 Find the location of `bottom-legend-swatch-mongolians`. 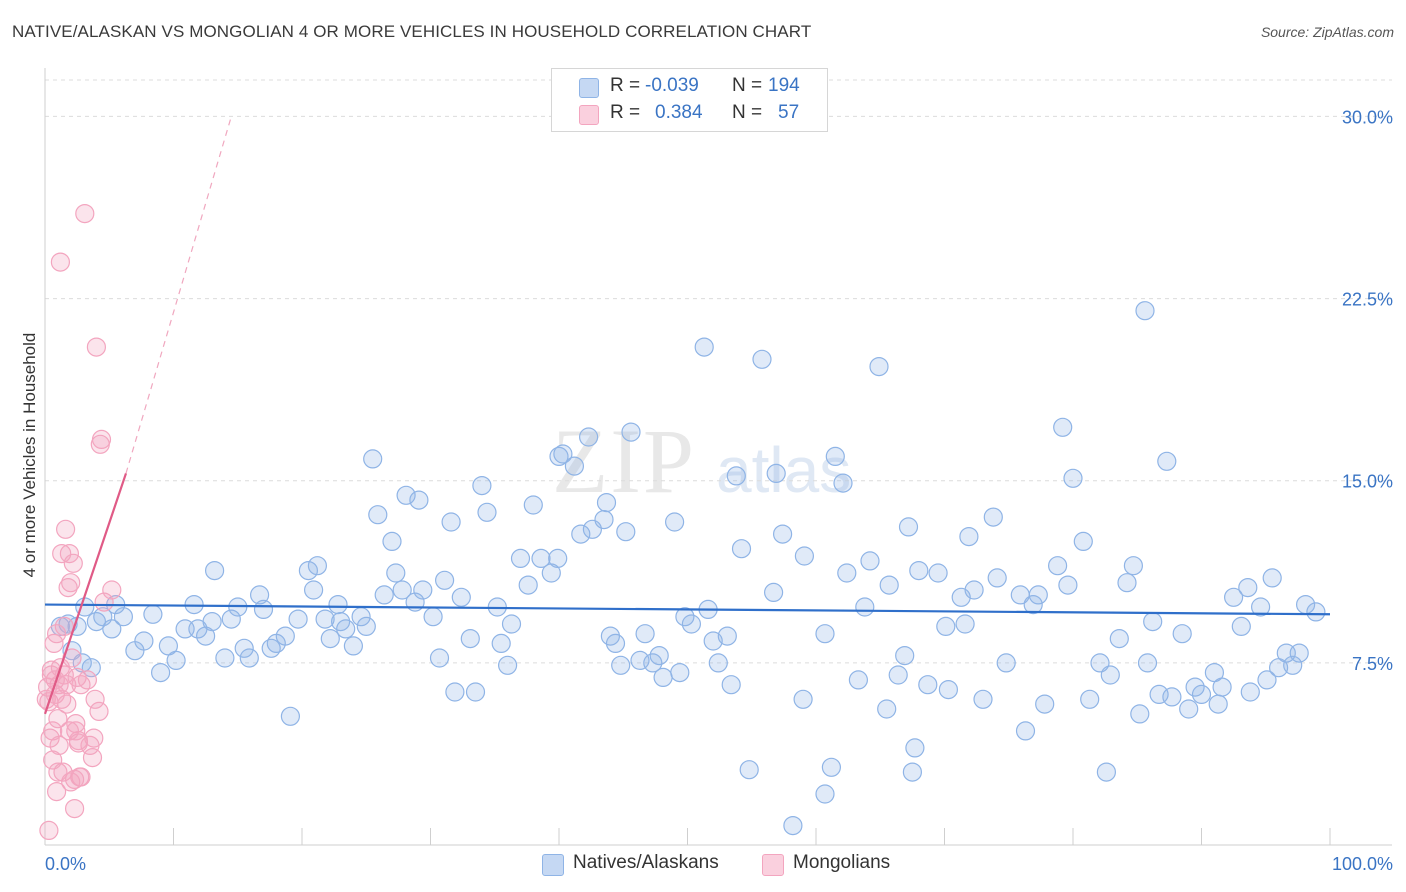

bottom-legend-swatch-mongolians is located at coordinates (773, 865).